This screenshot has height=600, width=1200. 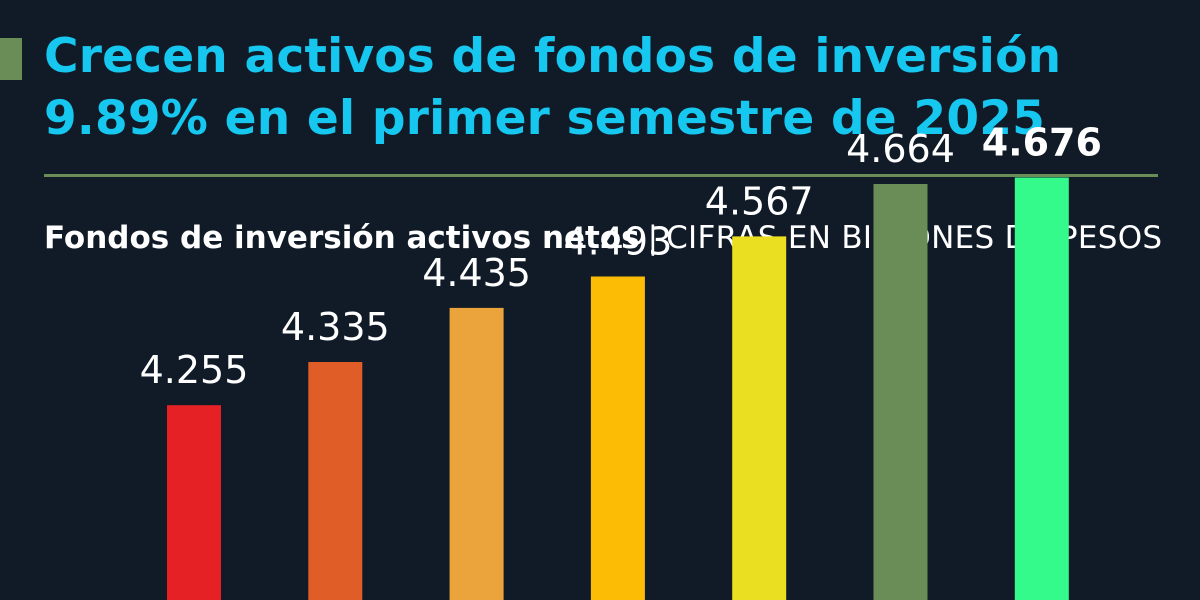 What do you see at coordinates (759, 201) in the screenshot?
I see `value-label-5: 4.567` at bounding box center [759, 201].